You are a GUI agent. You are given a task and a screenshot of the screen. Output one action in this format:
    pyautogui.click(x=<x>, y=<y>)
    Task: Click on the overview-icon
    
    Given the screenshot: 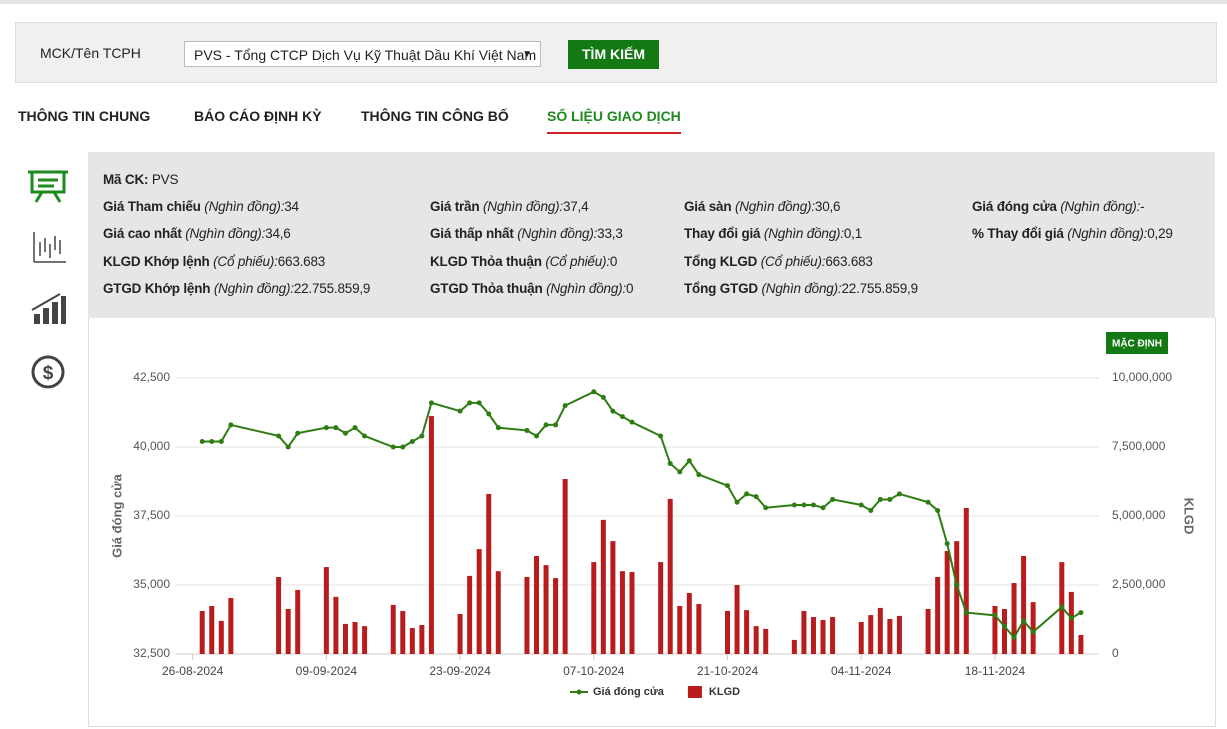 What is the action you would take?
    pyautogui.click(x=48, y=186)
    